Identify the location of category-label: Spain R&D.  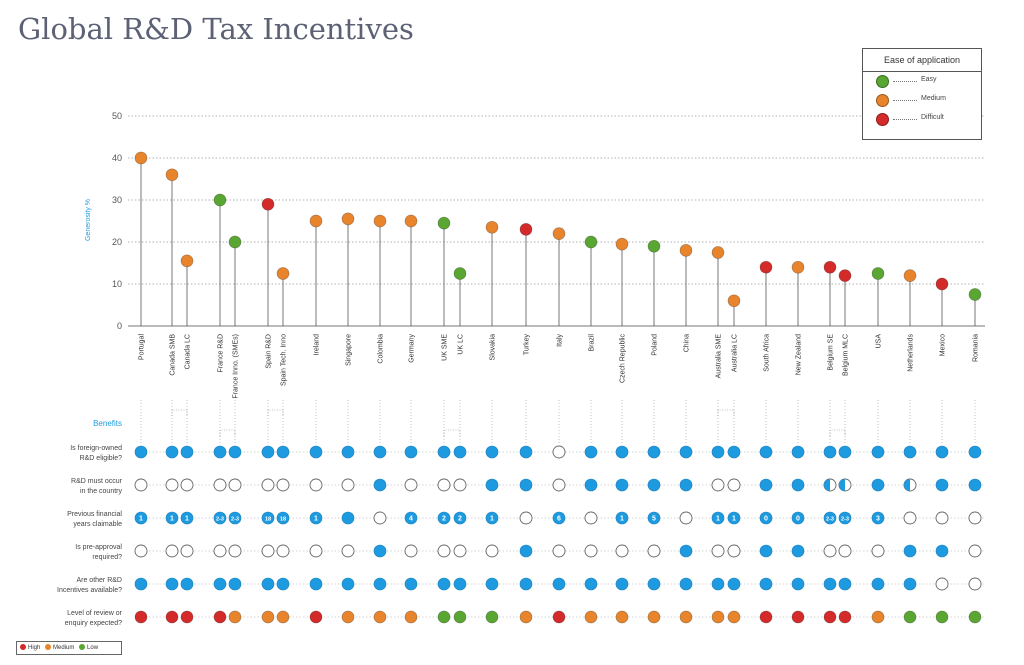
(269, 351).